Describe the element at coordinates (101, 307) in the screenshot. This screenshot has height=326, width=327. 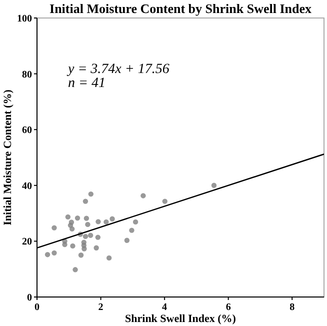
I see `x-tick-label: 2` at that location.